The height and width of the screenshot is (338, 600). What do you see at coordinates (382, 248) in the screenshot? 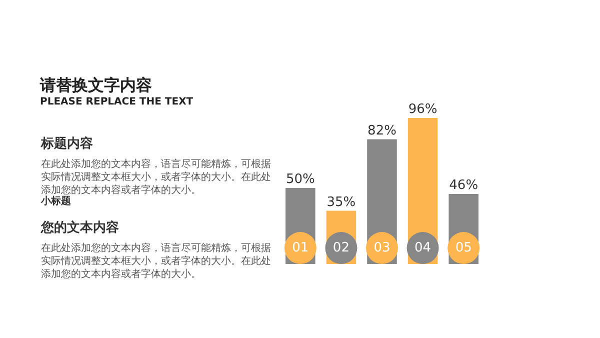
I see `x-tick-label: 03` at bounding box center [382, 248].